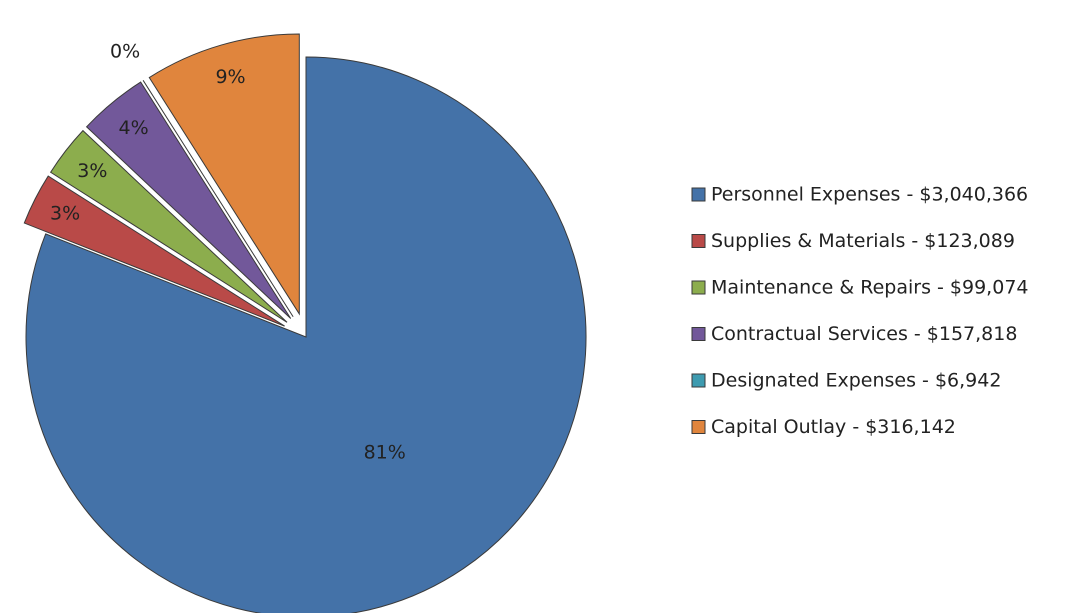 Image resolution: width=1078 pixels, height=613 pixels. Describe the element at coordinates (230, 77) in the screenshot. I see `data-label: 9%` at that location.